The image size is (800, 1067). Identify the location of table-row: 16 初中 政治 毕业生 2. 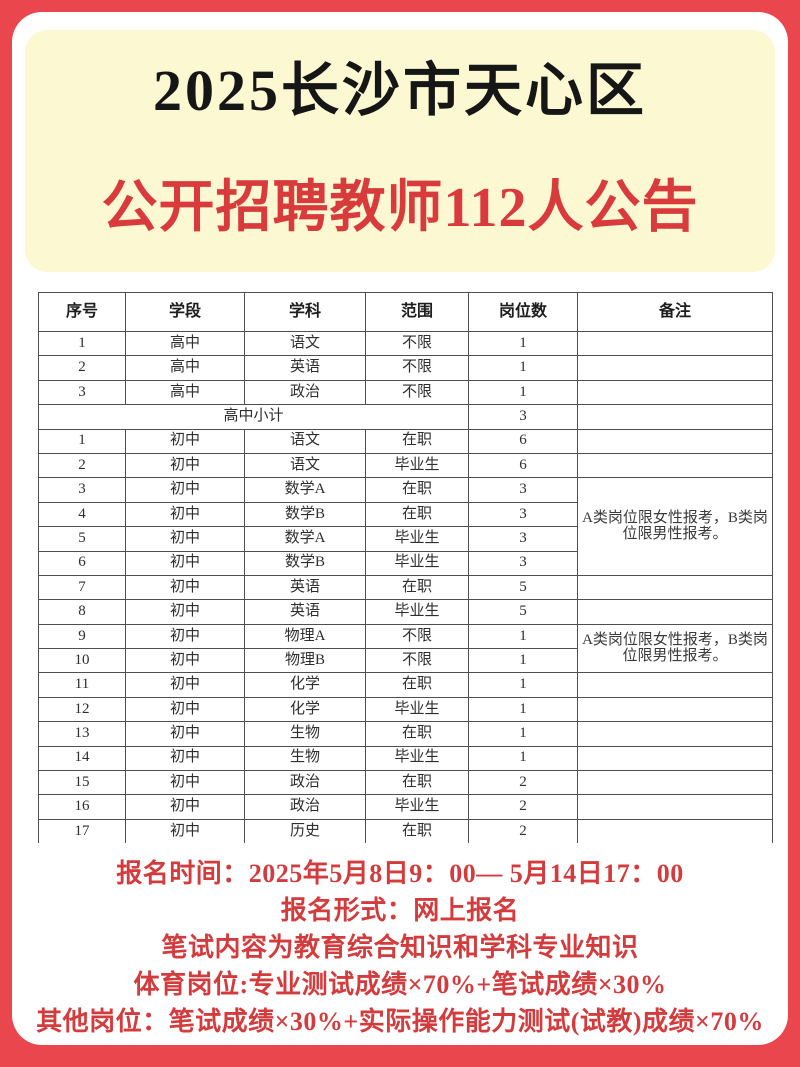
(405, 807).